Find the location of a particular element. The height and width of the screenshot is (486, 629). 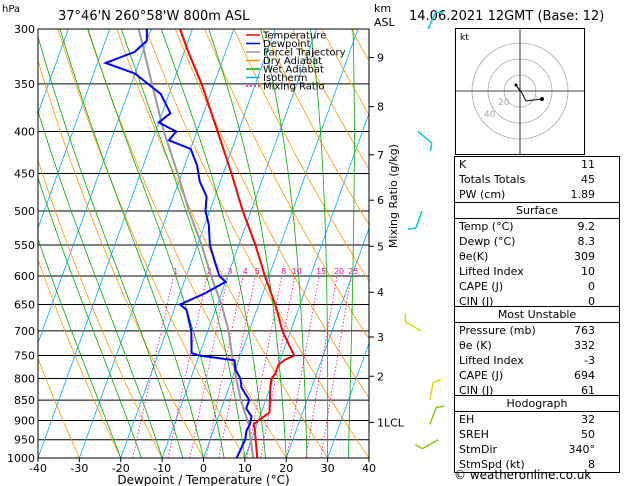

surface-label: Temp (°C) is located at coordinates (486, 226).